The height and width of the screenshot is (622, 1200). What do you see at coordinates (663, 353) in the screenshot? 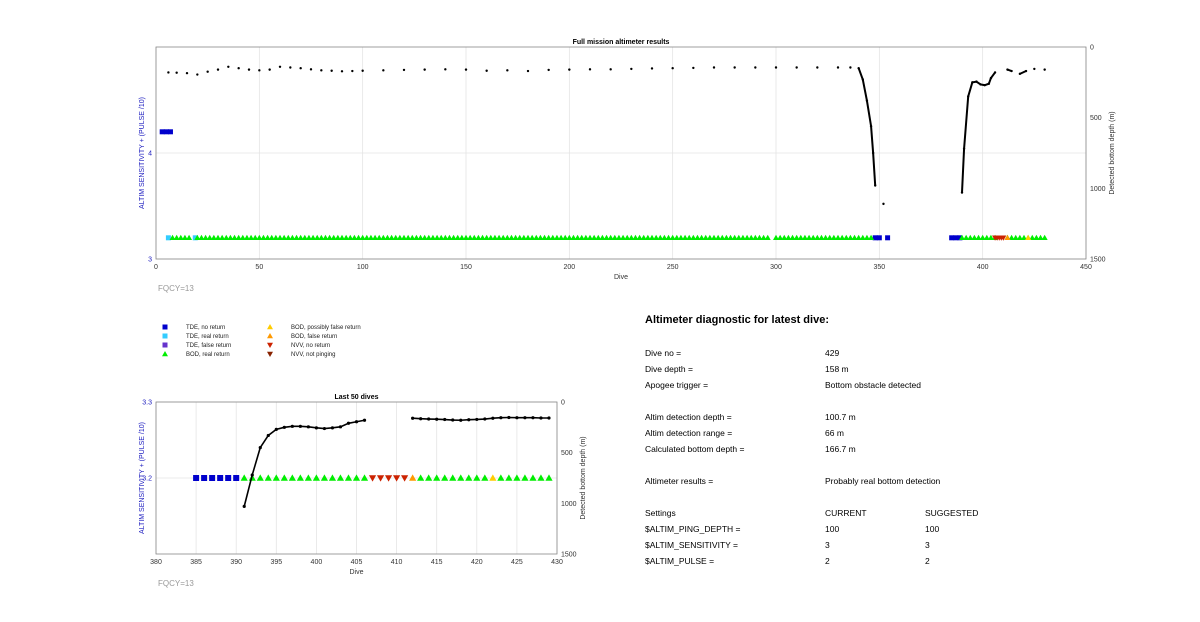
I see `dive-no-label: Dive no =` at bounding box center [663, 353].